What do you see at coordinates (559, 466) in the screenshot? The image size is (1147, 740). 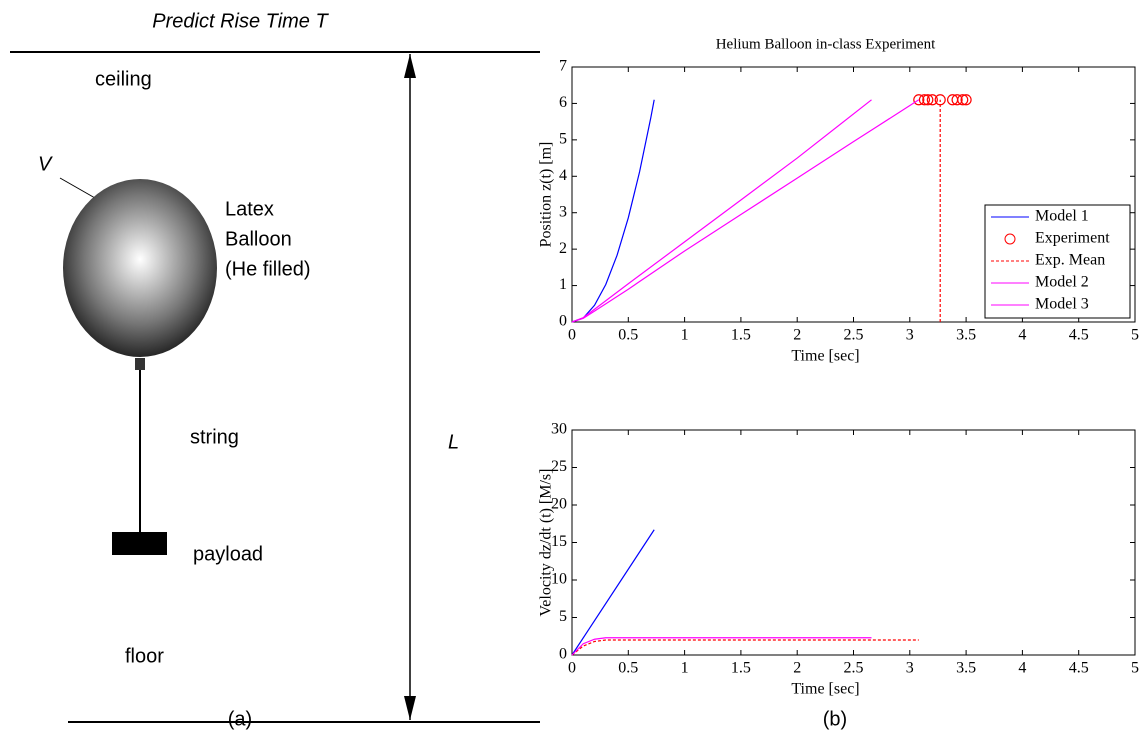 I see `y-tick-label: 25` at bounding box center [559, 466].